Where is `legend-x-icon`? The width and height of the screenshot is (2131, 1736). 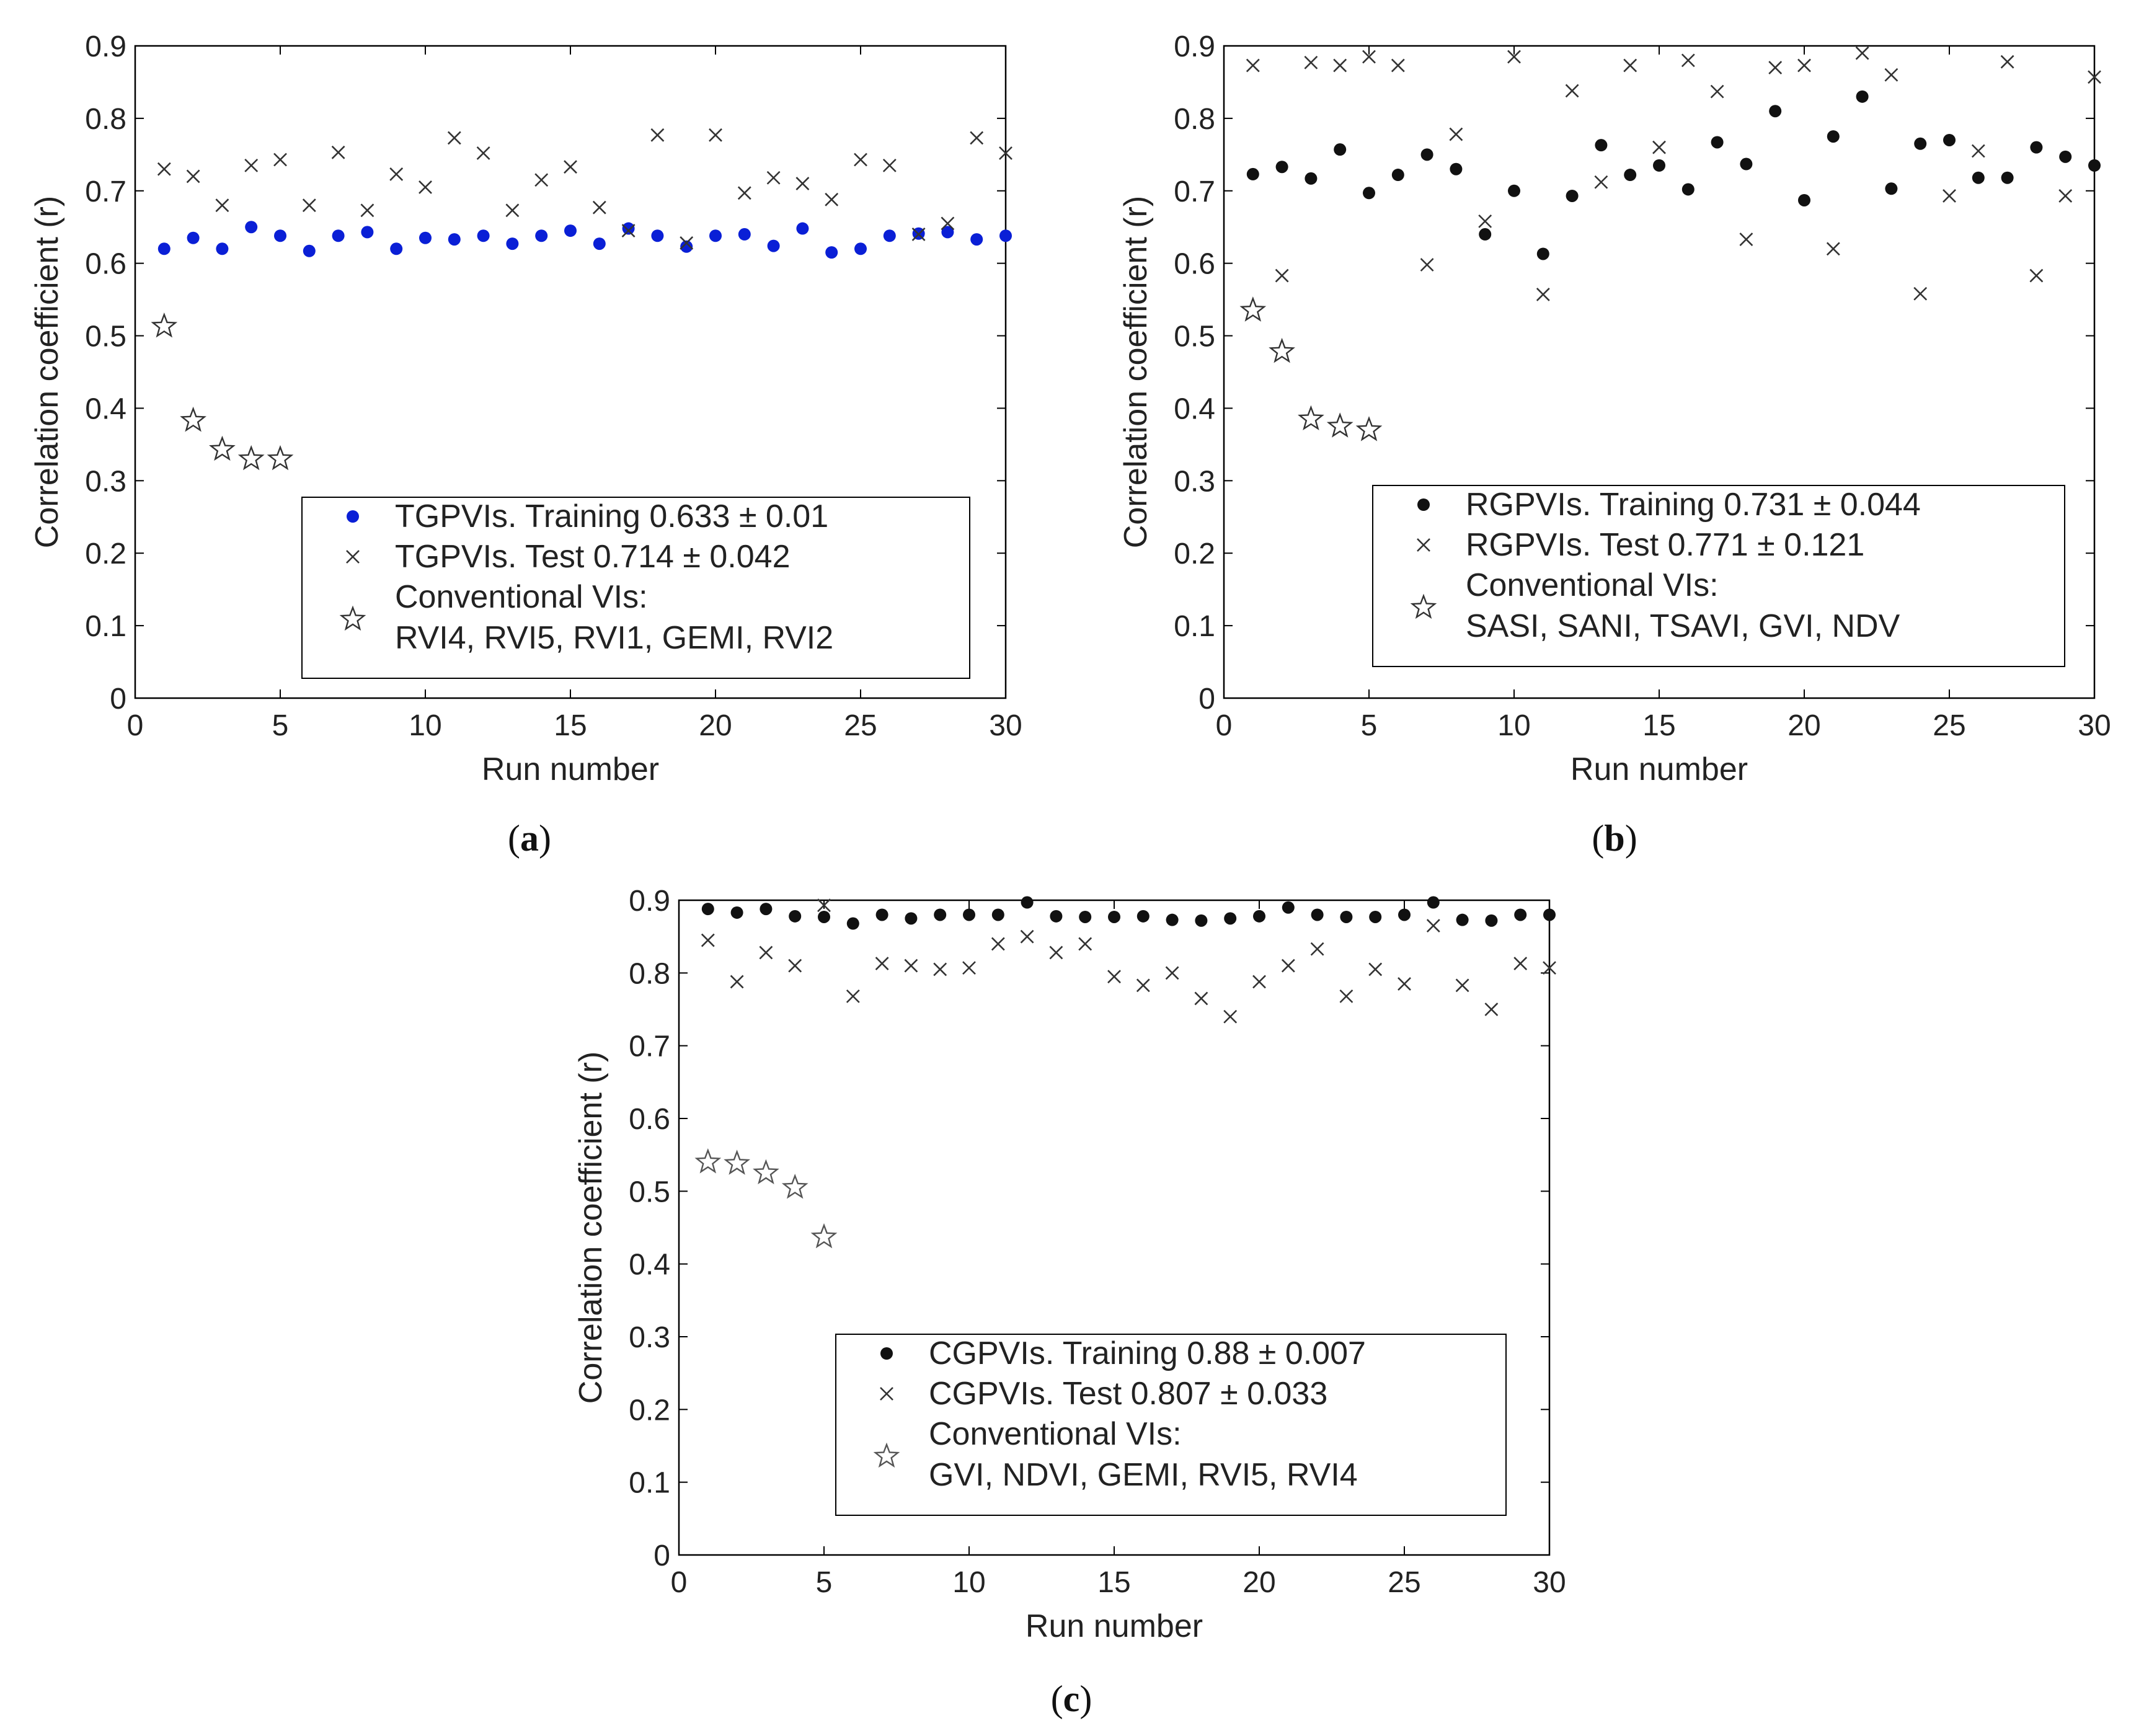 legend-x-icon is located at coordinates (1423, 545).